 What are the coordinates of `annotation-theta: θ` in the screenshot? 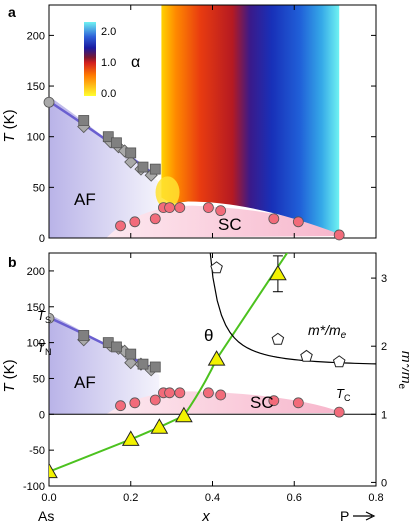 It's located at (208, 335).